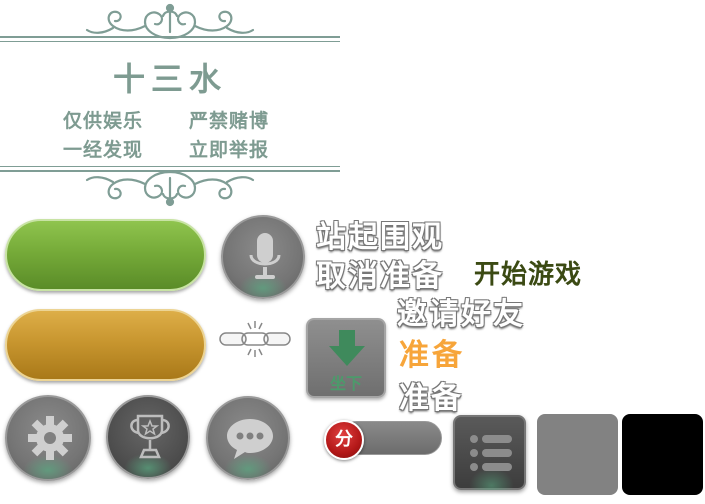  I want to click on microphone-icon, so click(265, 256).